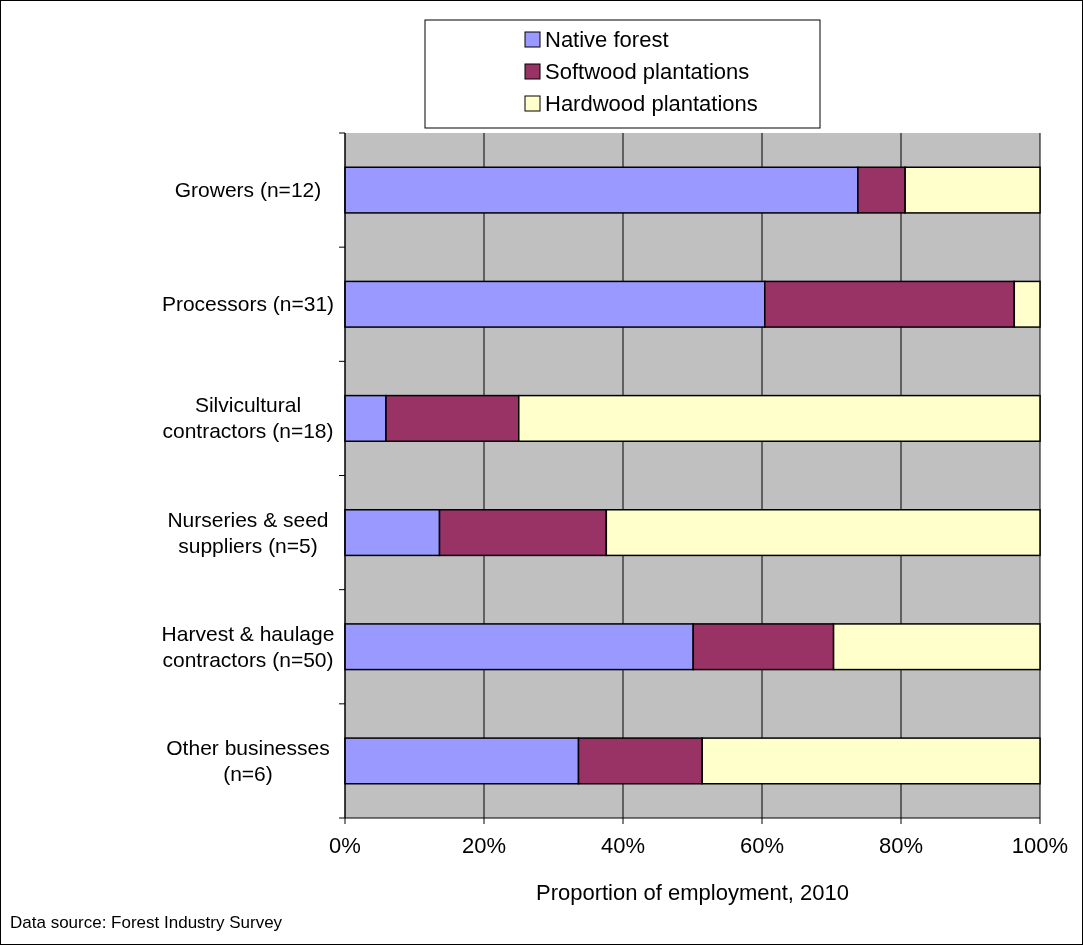  Describe the element at coordinates (607, 39) in the screenshot. I see `legend-label: Native forest` at that location.